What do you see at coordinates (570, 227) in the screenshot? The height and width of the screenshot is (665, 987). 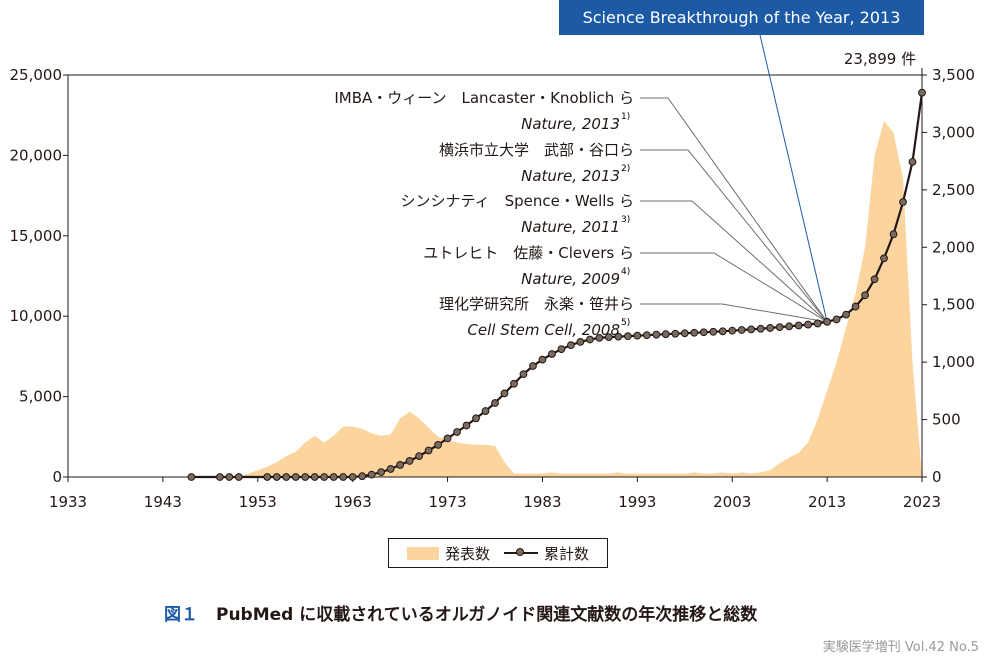 I see `annotation-line2: Nature, 2011` at bounding box center [570, 227].